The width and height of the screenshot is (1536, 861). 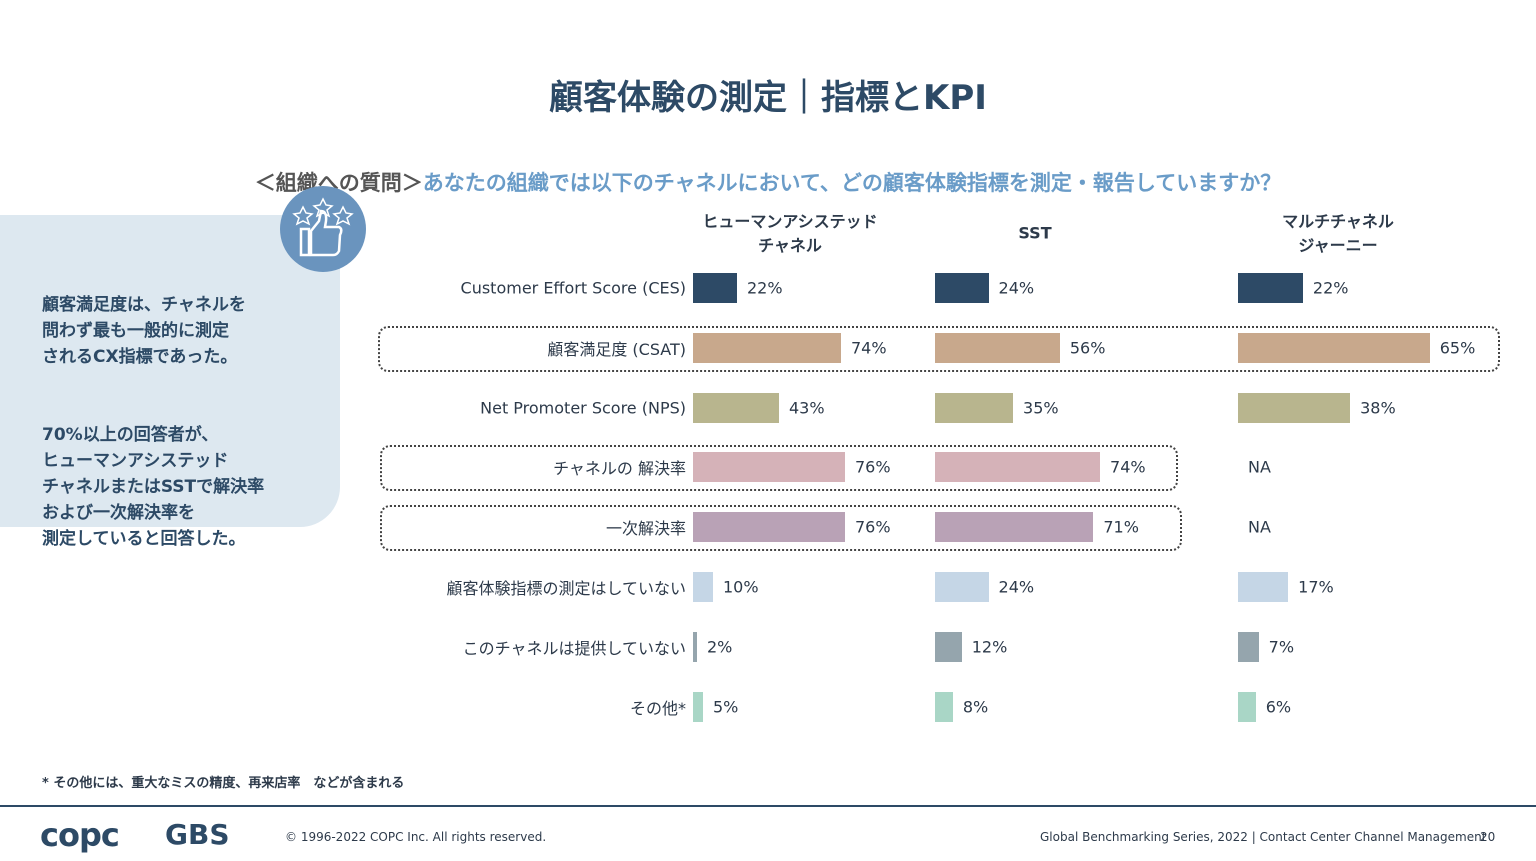 I want to click on logo-copc: copc, so click(x=80, y=835).